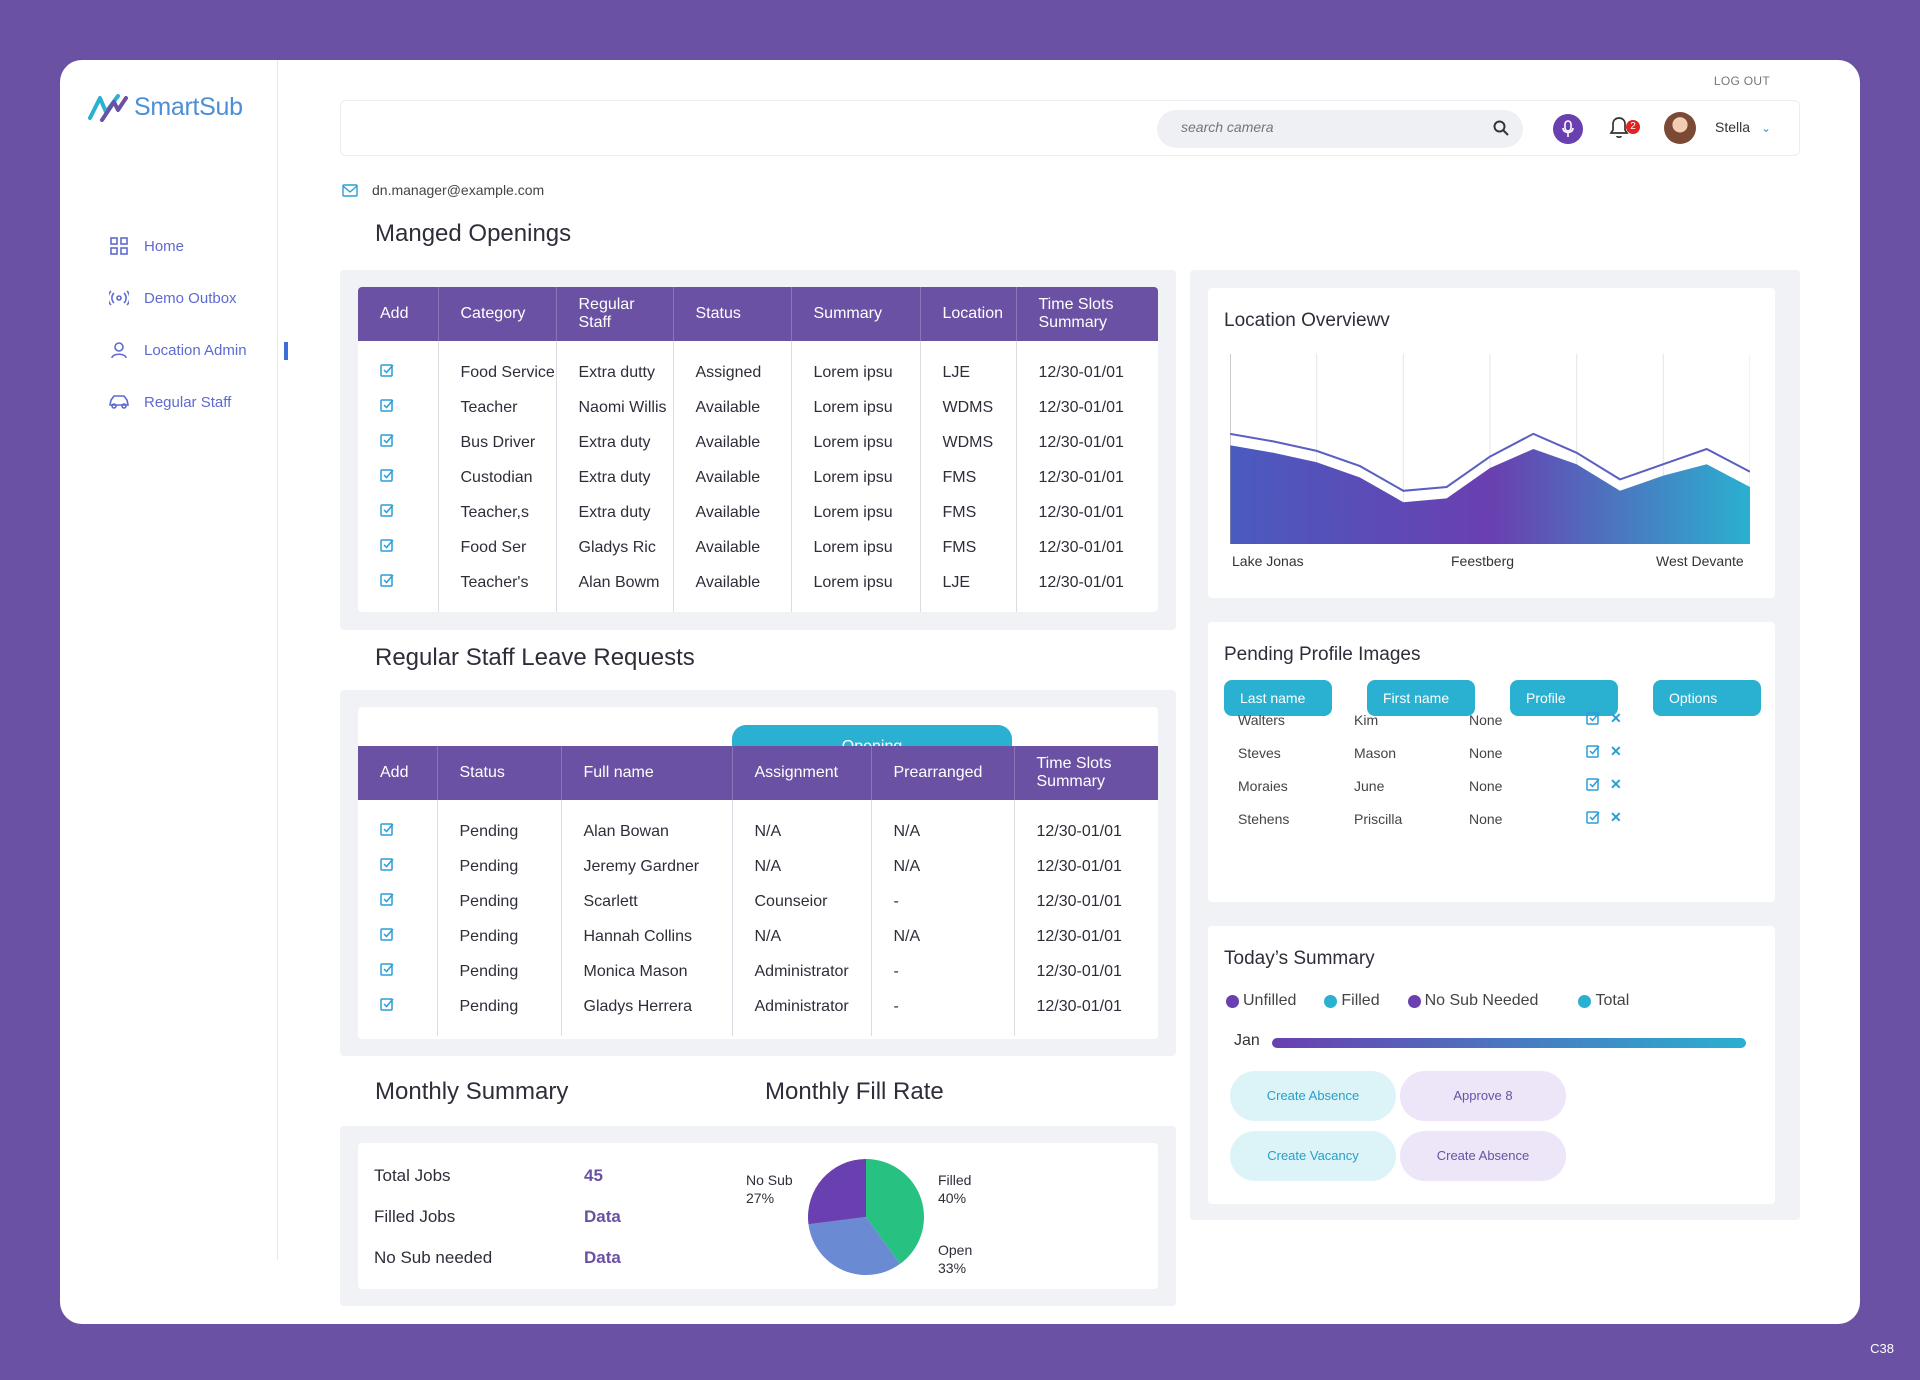  What do you see at coordinates (193, 298) in the screenshot?
I see `sidebar-item-demo-outbox: Demo Outbox` at bounding box center [193, 298].